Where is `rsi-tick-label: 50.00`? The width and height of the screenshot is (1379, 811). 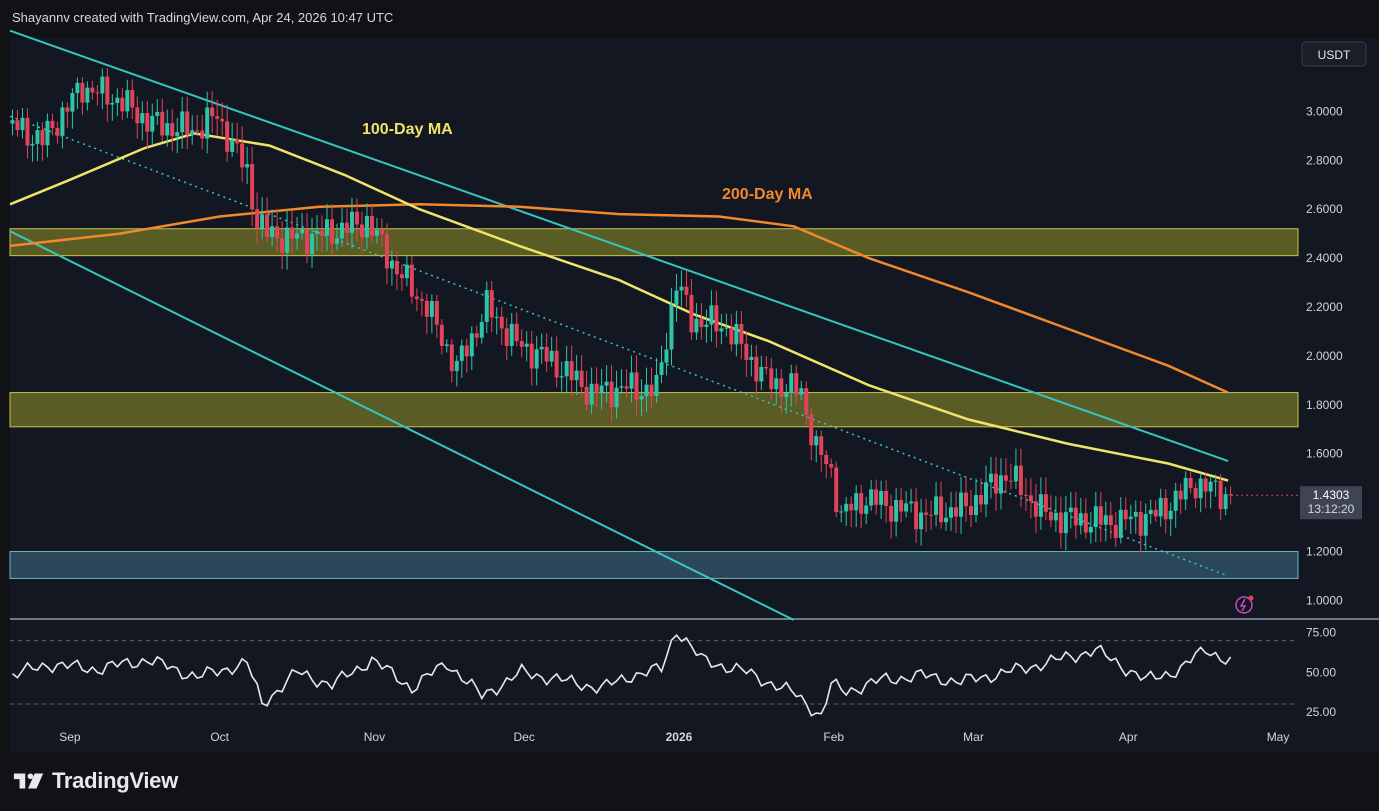
rsi-tick-label: 50.00 is located at coordinates (1321, 672).